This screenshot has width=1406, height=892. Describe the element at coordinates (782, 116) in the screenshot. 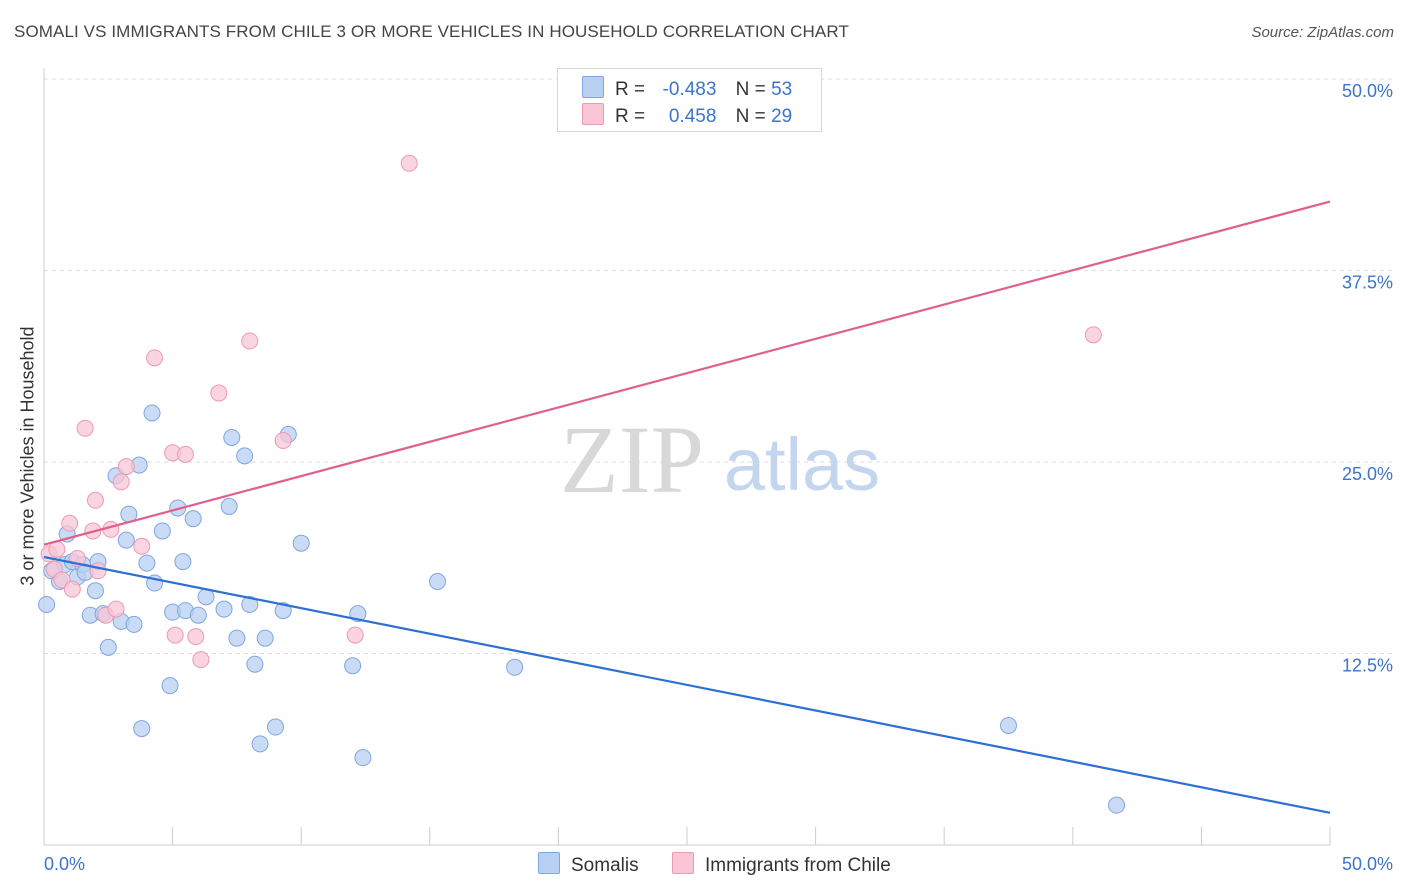

I see `legend-n-value: 29` at that location.